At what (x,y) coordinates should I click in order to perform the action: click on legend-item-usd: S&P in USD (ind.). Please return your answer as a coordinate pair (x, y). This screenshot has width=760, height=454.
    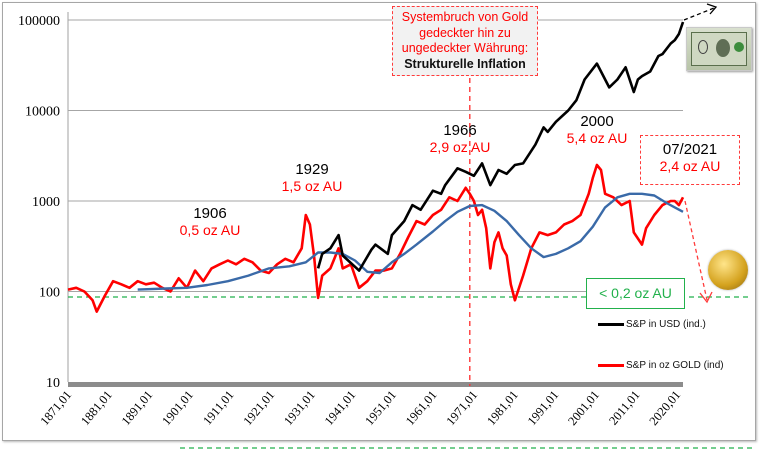
    Looking at the image, I should click on (652, 324).